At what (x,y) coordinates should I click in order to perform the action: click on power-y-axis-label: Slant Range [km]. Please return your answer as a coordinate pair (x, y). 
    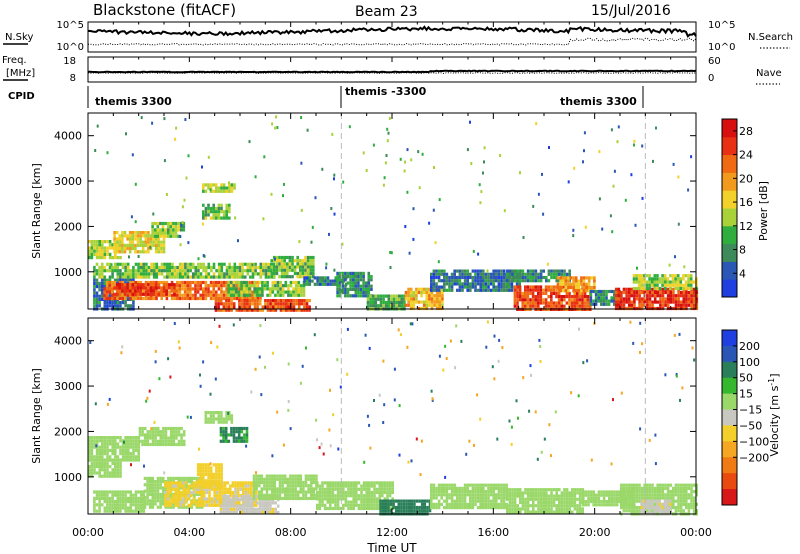
    Looking at the image, I should click on (36, 211).